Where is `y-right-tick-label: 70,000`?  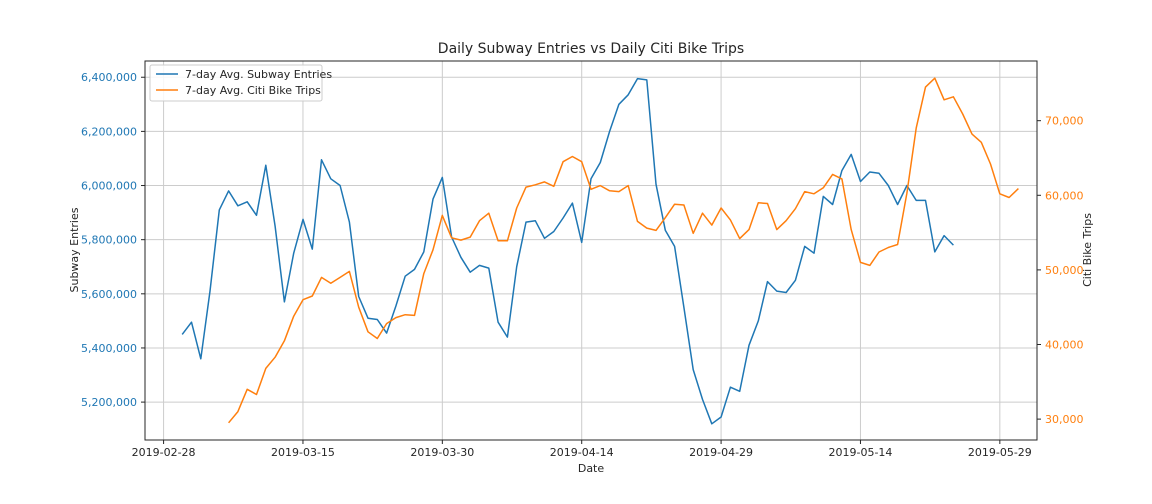 y-right-tick-label: 70,000 is located at coordinates (1064, 121).